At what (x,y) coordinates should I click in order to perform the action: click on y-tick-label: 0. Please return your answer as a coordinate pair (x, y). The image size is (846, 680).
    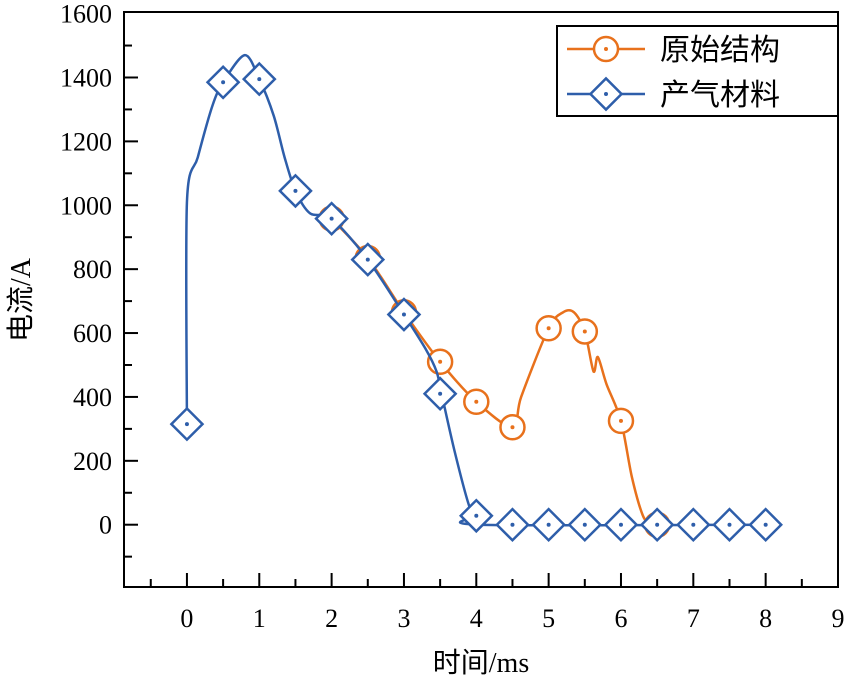
    Looking at the image, I should click on (105, 525).